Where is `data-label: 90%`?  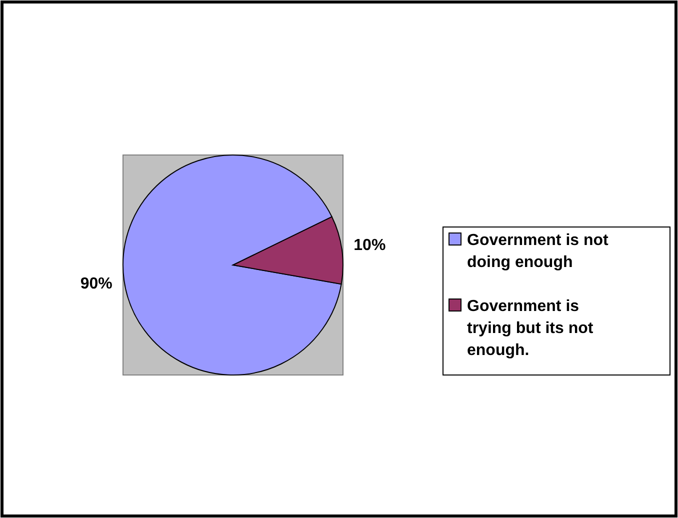
data-label: 90% is located at coordinates (96, 283).